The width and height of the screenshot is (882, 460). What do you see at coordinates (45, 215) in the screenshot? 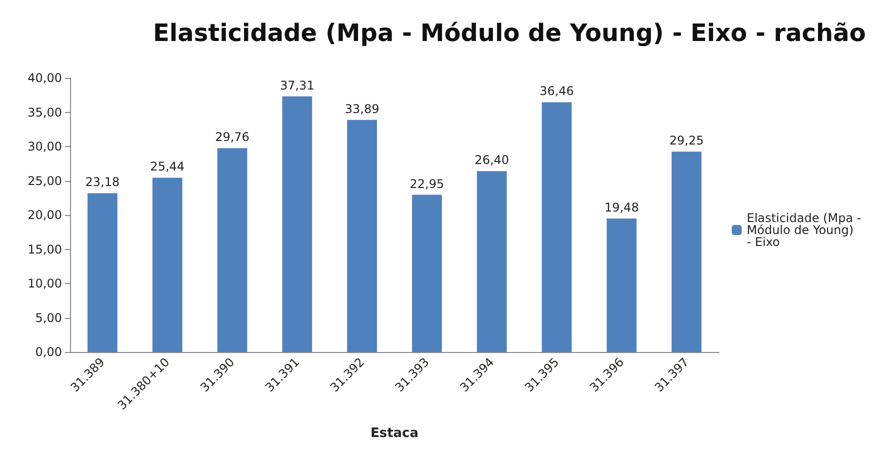
I see `y-tick-label: 20,00` at bounding box center [45, 215].